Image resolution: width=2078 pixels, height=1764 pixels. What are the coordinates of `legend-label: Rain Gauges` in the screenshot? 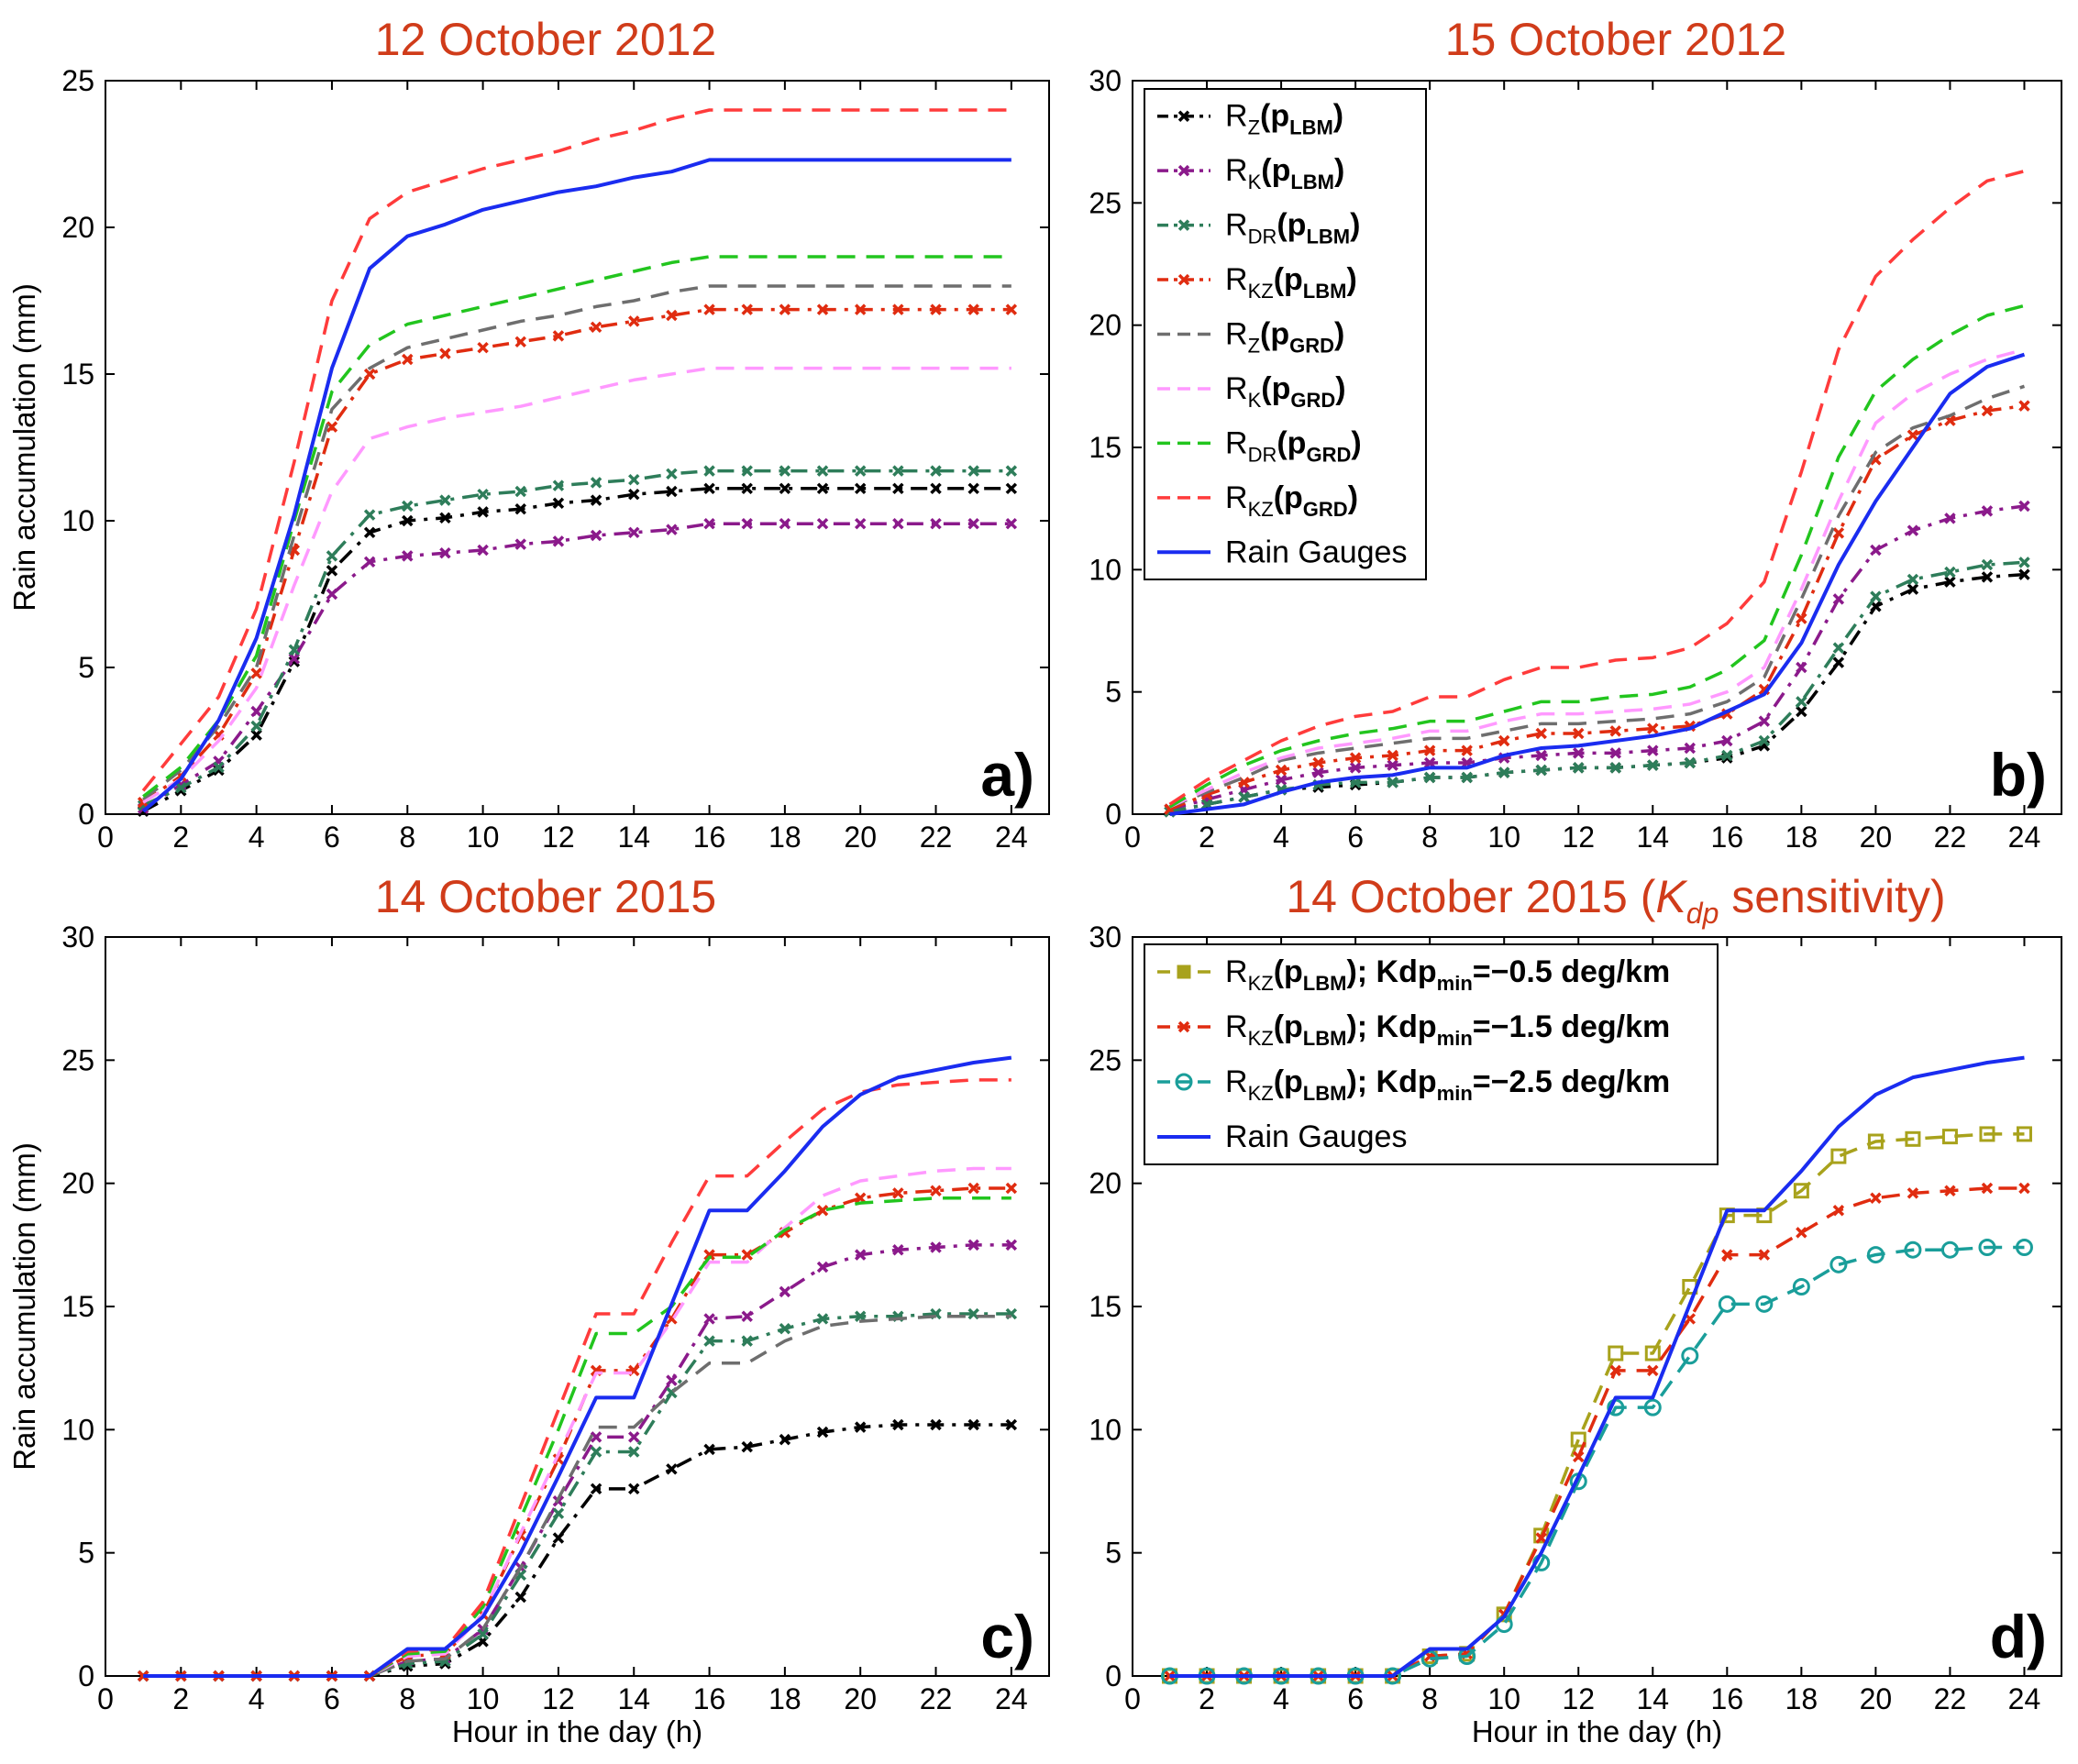 It's located at (1316, 552).